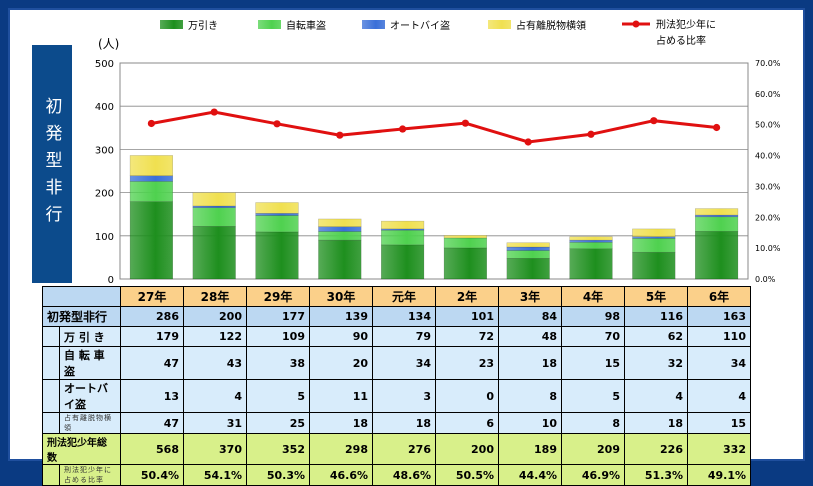 This screenshot has height=486, width=813. What do you see at coordinates (593, 475) in the screenshot?
I see `table-cell: 46.9%` at bounding box center [593, 475].